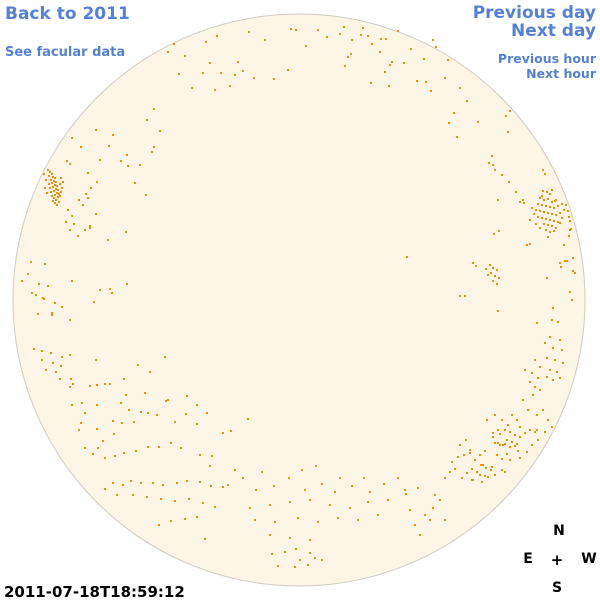 This screenshot has width=600, height=601. What do you see at coordinates (553, 31) in the screenshot?
I see `next-day-link: Next day` at bounding box center [553, 31].